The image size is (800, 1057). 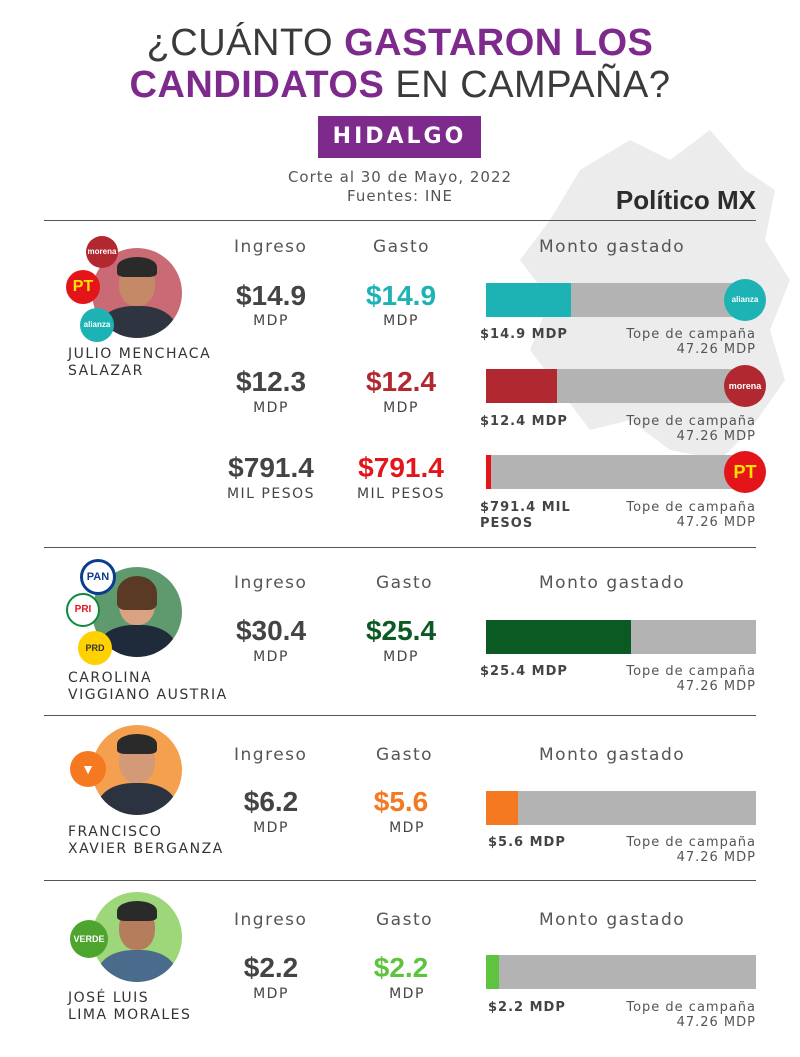 I want to click on bar-value-label: $791.4 MIL PESOS, so click(x=525, y=515).